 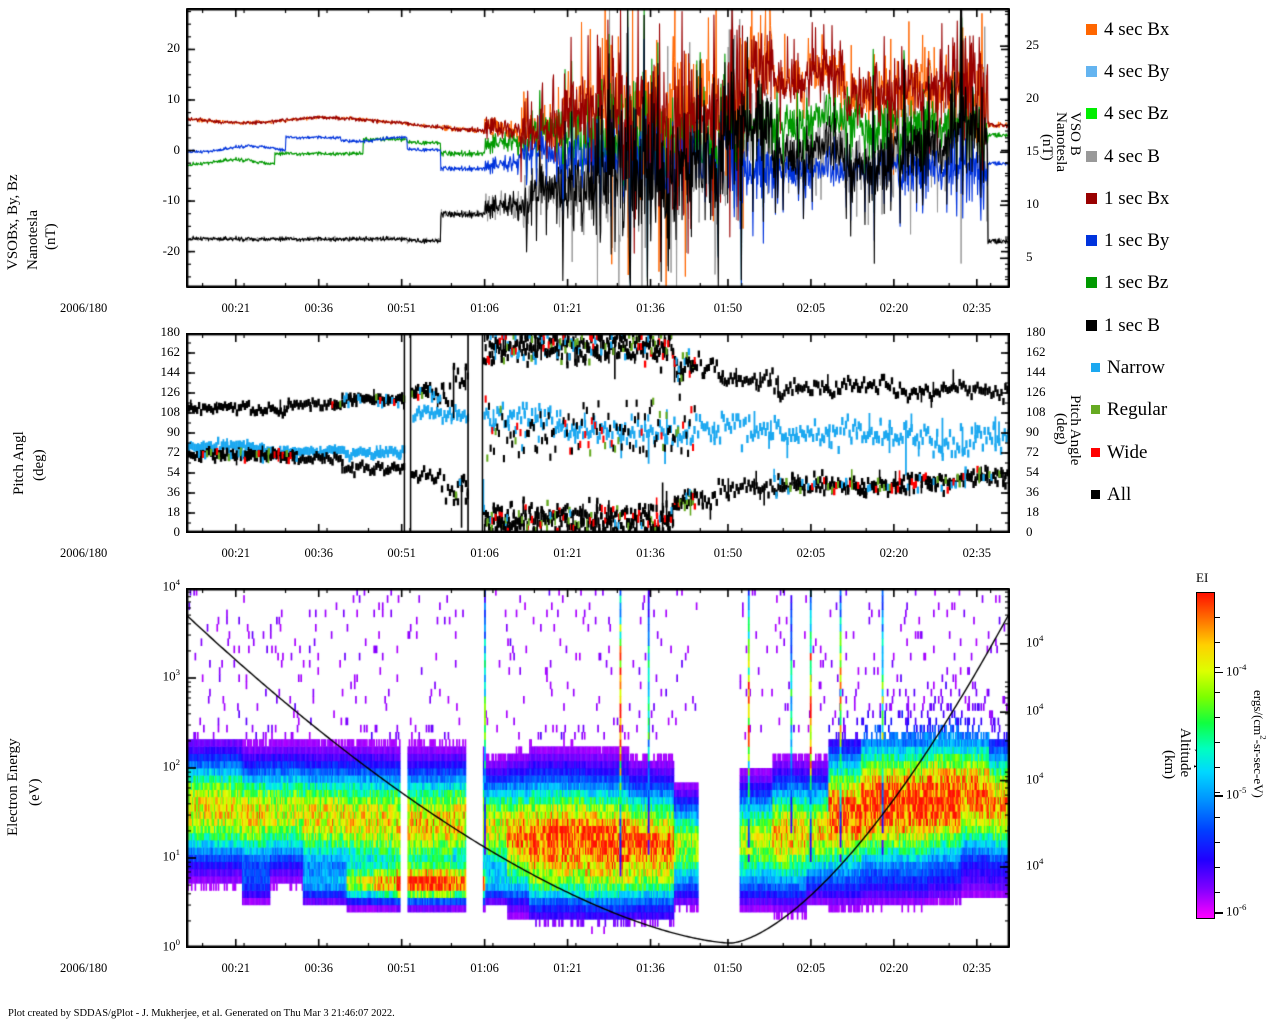 What do you see at coordinates (1181, 71) in the screenshot?
I see `legend-item-4-sec-by: 4 sec By` at bounding box center [1181, 71].